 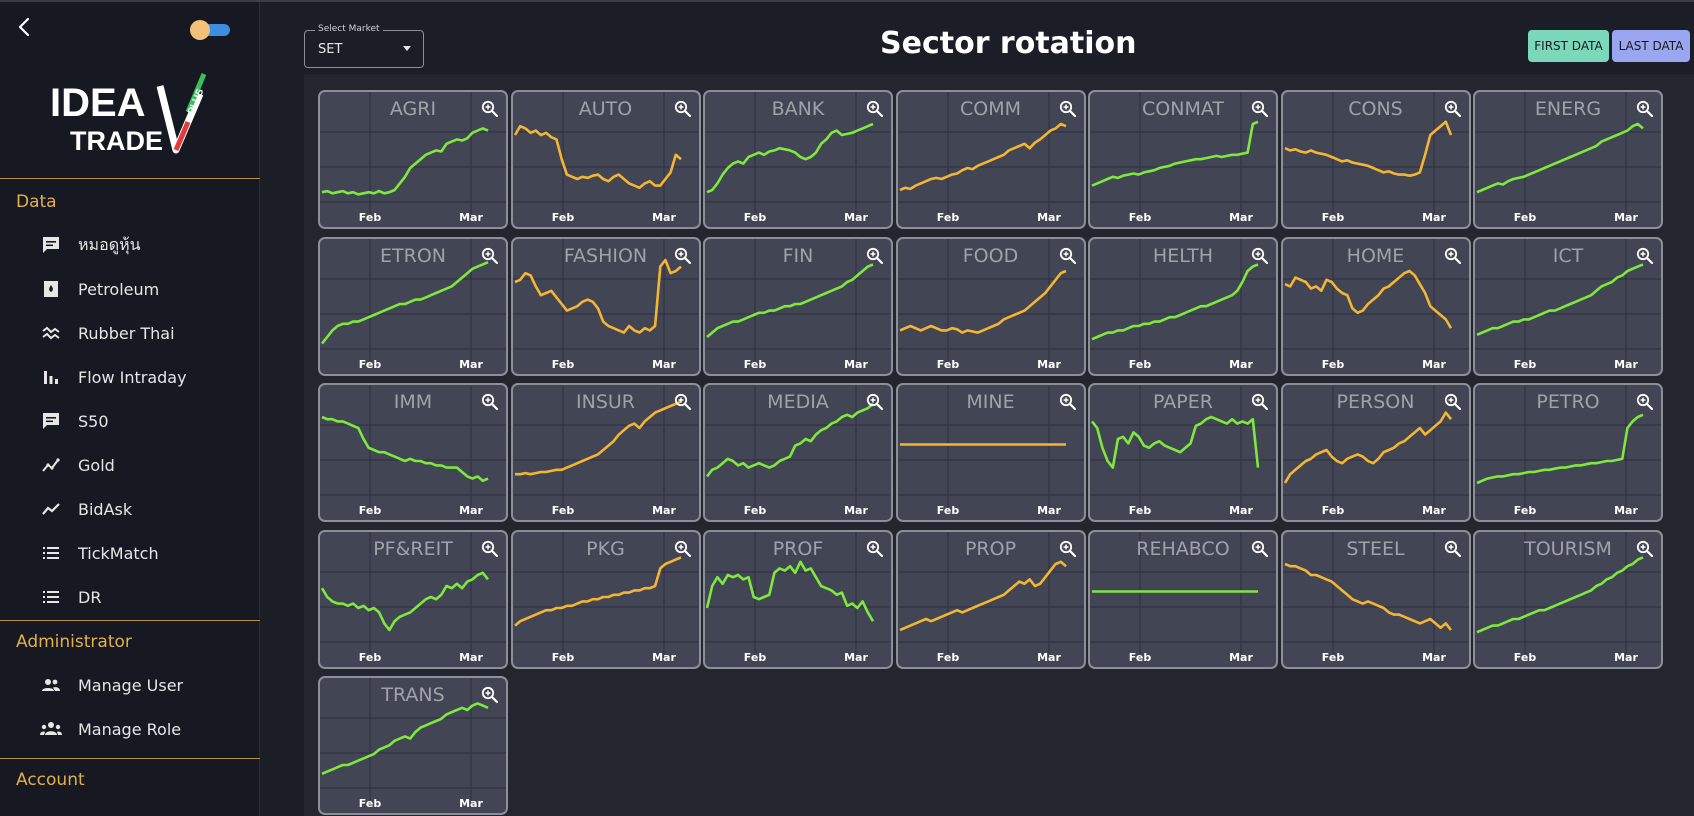 I want to click on sector-card-comm: Feb Mar COMM, so click(x=990, y=159).